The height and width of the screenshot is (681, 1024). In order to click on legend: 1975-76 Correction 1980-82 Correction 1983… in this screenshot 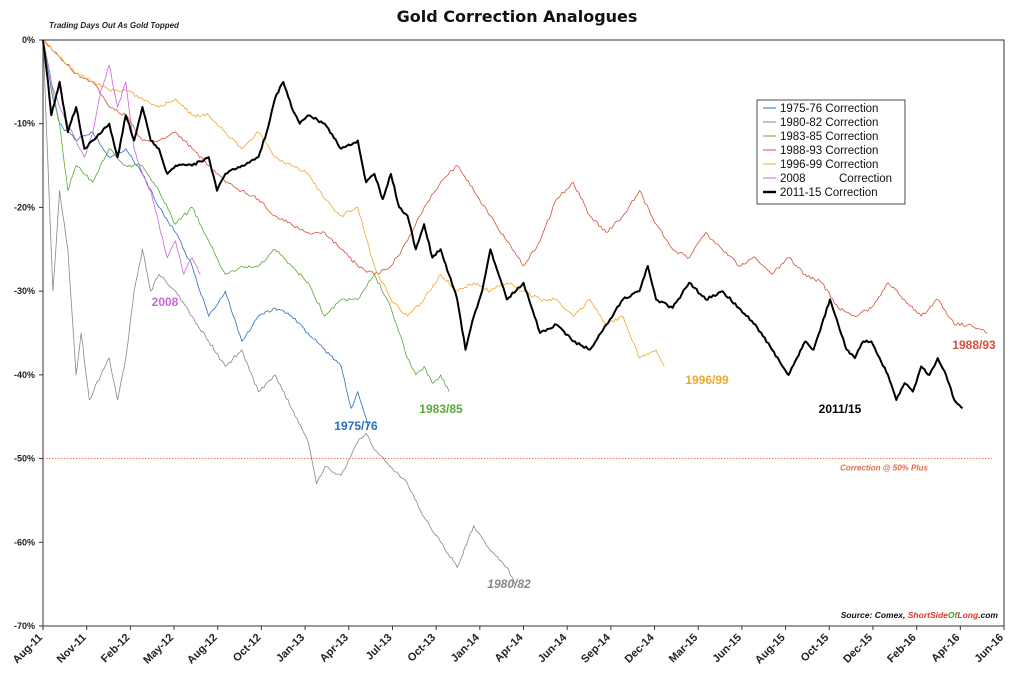, I will do `click(831, 152)`.